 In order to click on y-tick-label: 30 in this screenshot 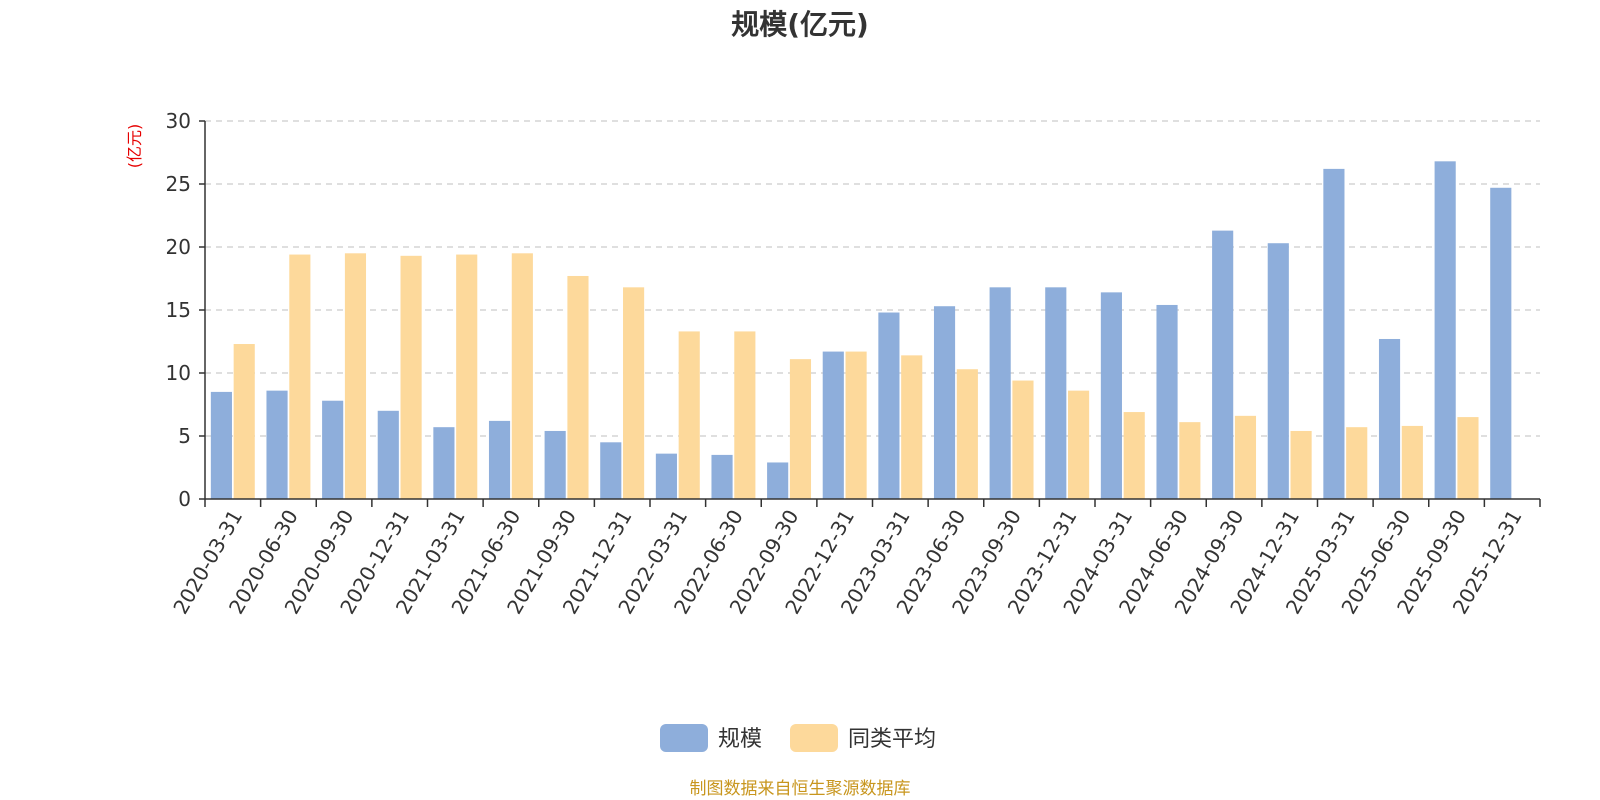, I will do `click(178, 121)`.